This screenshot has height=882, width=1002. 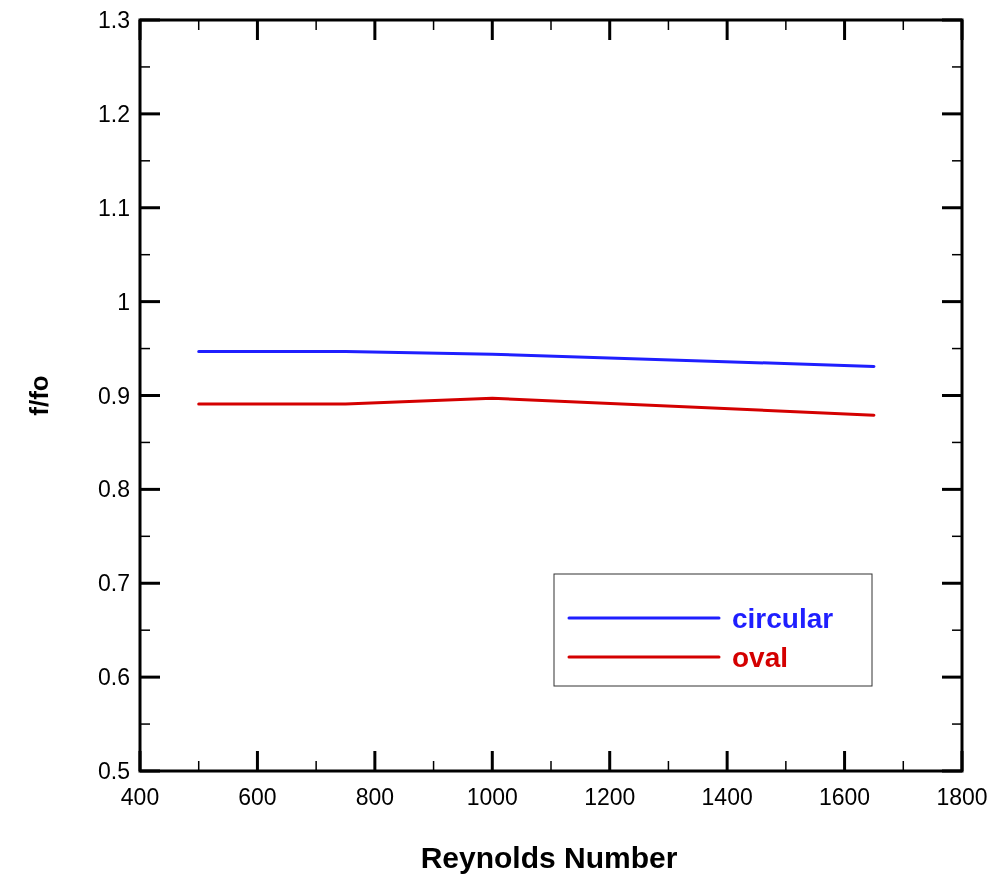 What do you see at coordinates (114, 771) in the screenshot?
I see `y-tick-label: 0.5` at bounding box center [114, 771].